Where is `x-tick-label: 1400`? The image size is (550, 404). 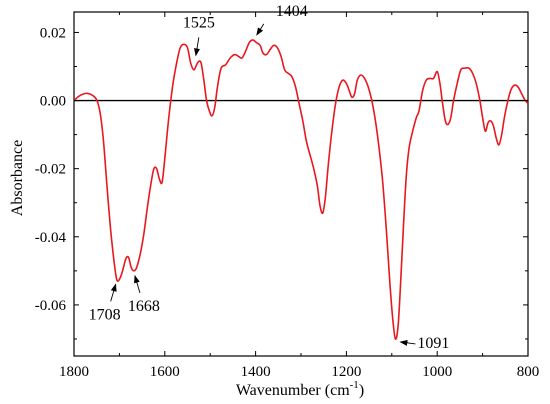
x-tick-label: 1400 is located at coordinates (256, 372).